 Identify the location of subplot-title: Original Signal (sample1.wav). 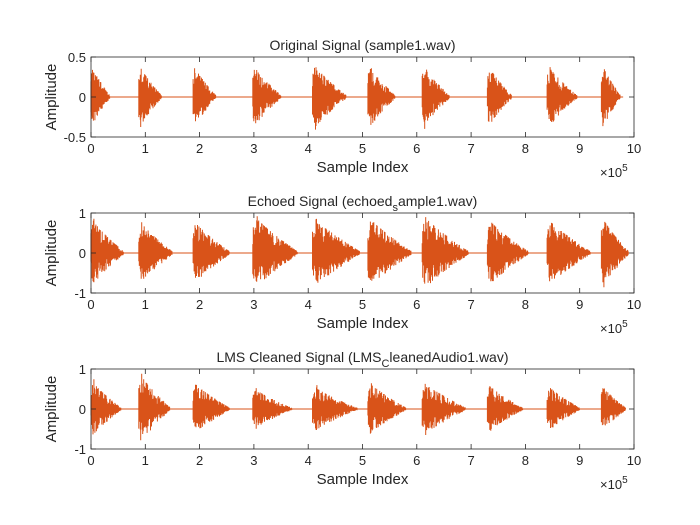
(363, 45).